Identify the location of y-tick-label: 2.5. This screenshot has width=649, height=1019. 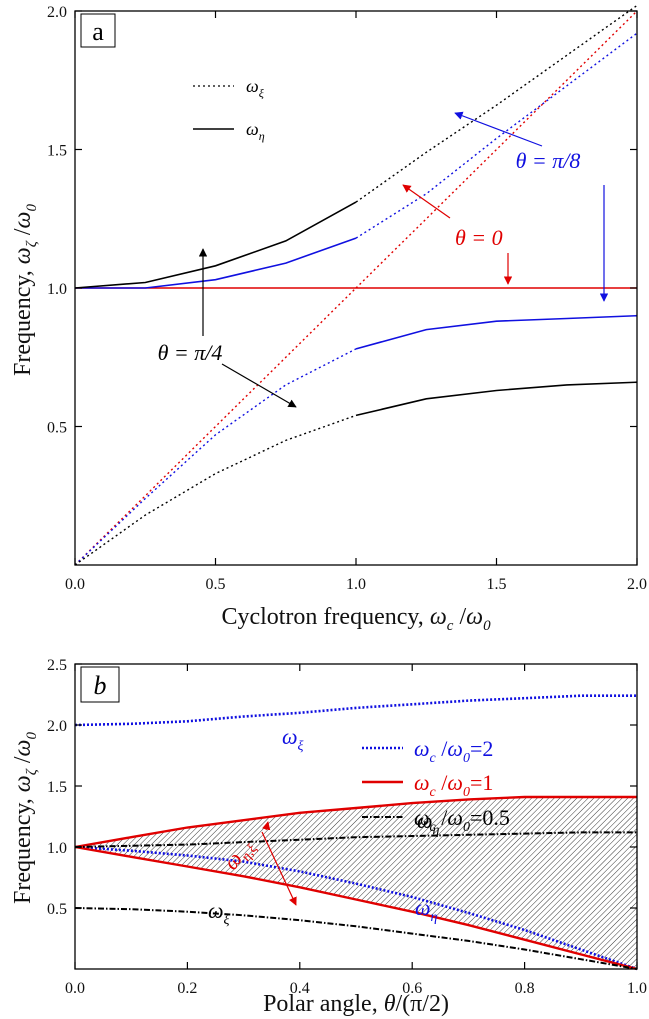
(57, 665).